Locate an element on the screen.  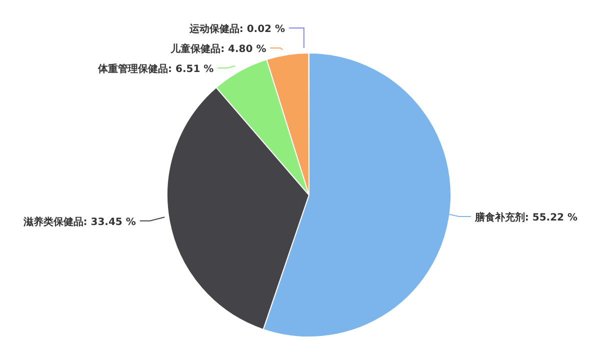
slice-label: 运动保健品: 0.02 % is located at coordinates (236, 29).